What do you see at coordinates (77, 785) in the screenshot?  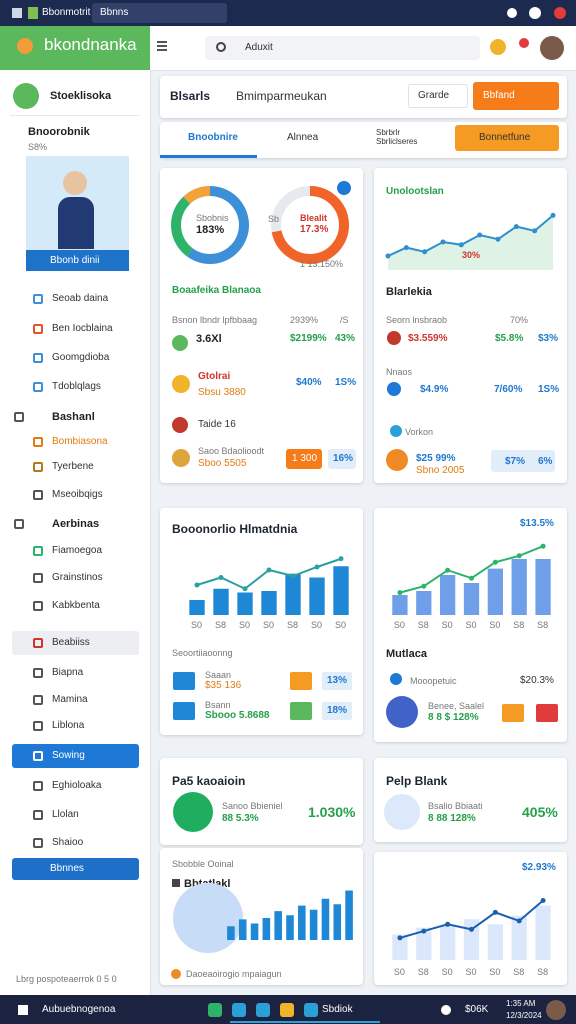 I see `nav-item: Eghioloaka` at bounding box center [77, 785].